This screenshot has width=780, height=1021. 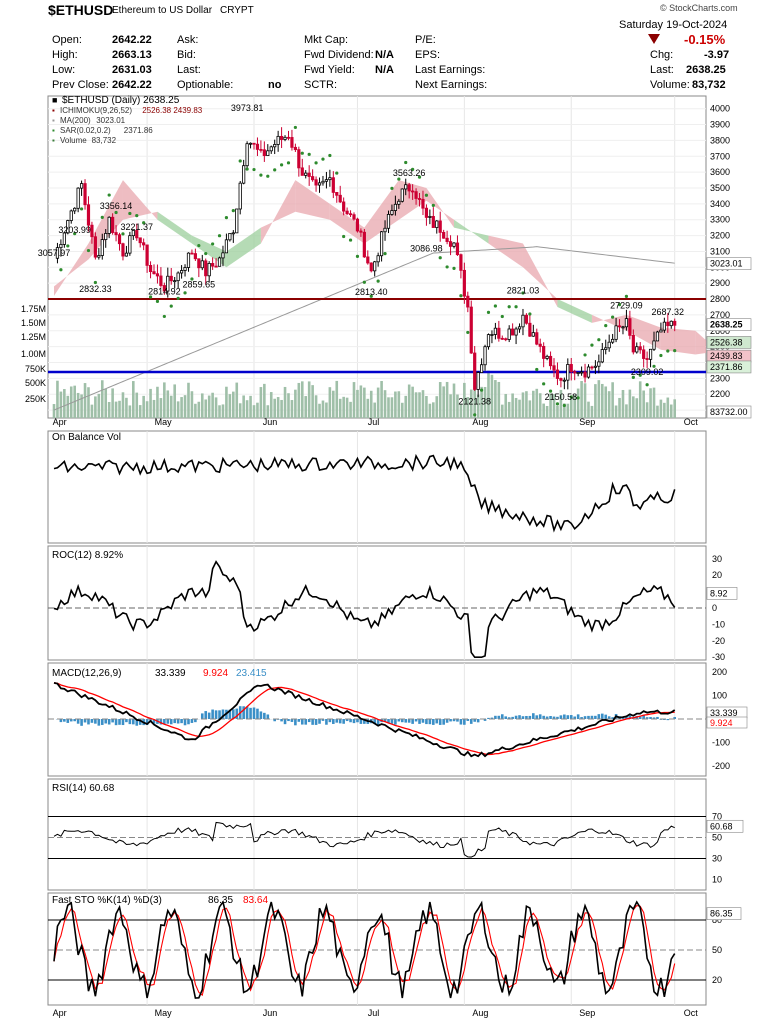 What do you see at coordinates (35, 369) in the screenshot?
I see `volume-tick-label: 750K` at bounding box center [35, 369].